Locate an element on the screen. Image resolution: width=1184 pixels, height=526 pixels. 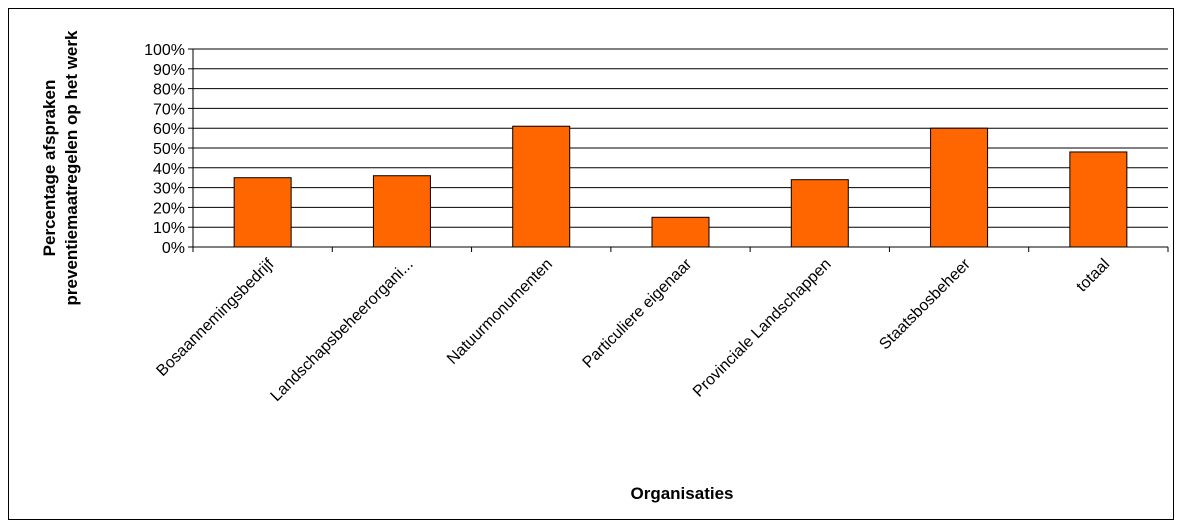
y-tick-label: 50% is located at coordinates (169, 149).